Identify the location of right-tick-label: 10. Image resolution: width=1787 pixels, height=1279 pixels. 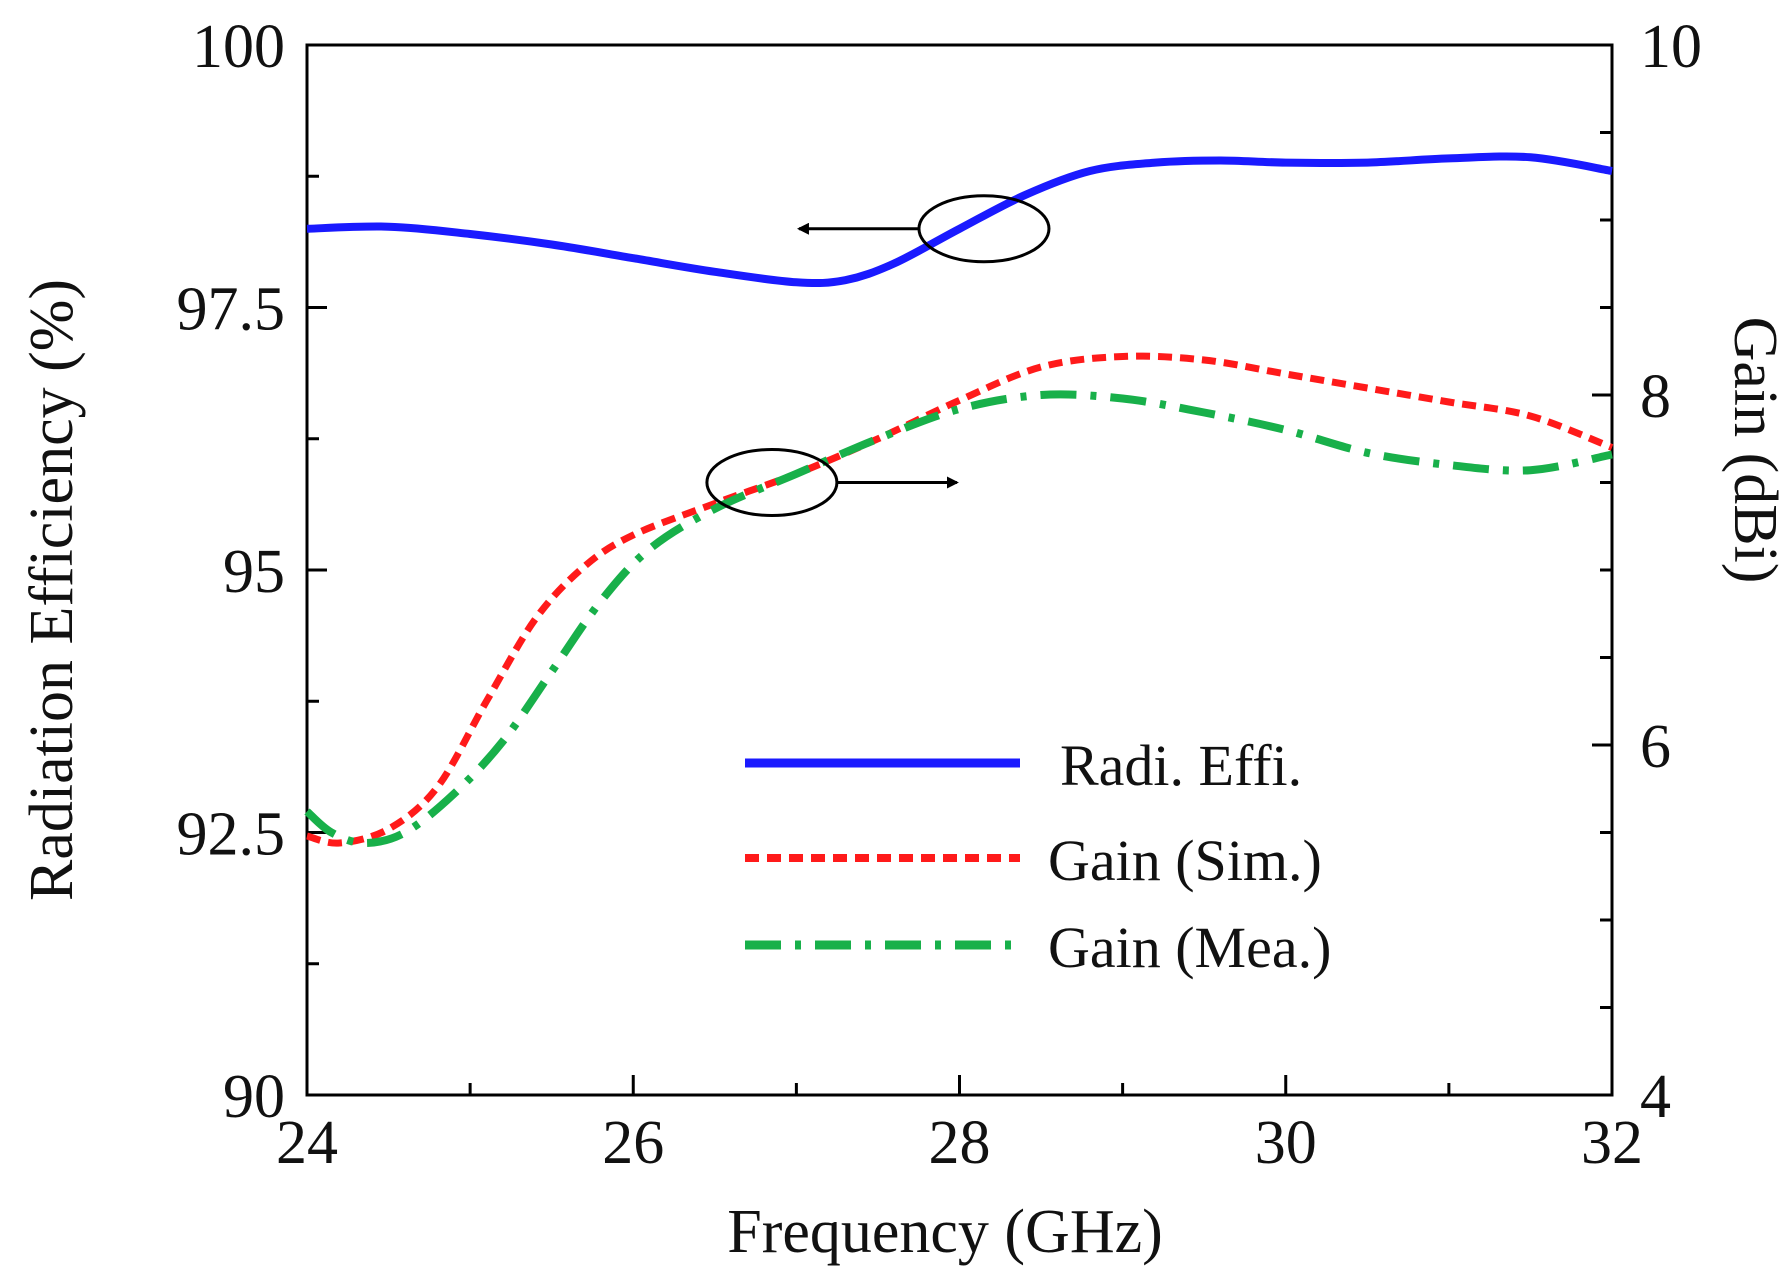
(1671, 47).